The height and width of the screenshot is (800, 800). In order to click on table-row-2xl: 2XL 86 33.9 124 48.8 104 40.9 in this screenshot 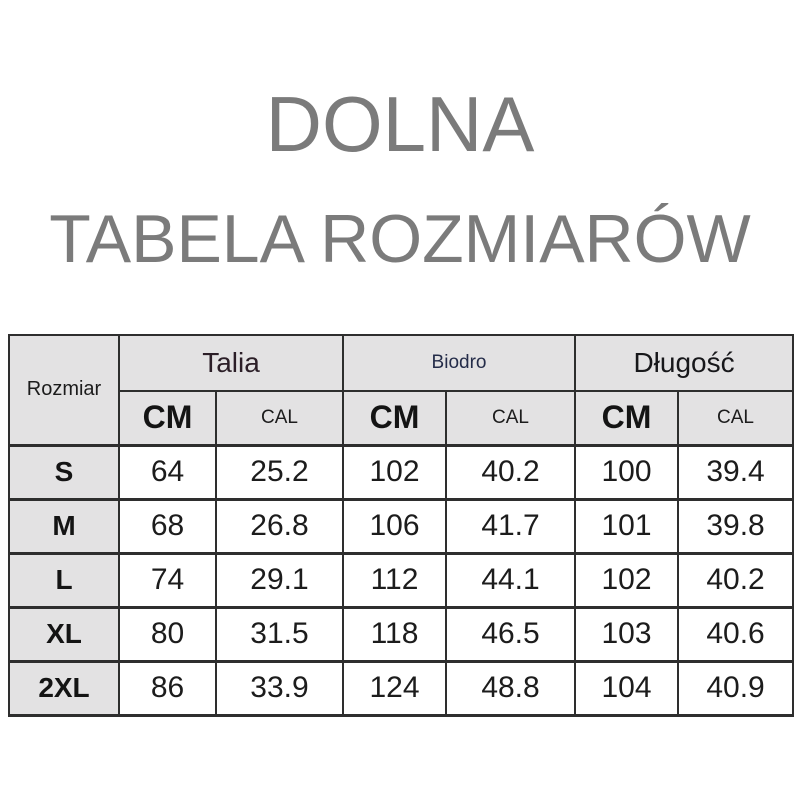, I will do `click(401, 688)`.